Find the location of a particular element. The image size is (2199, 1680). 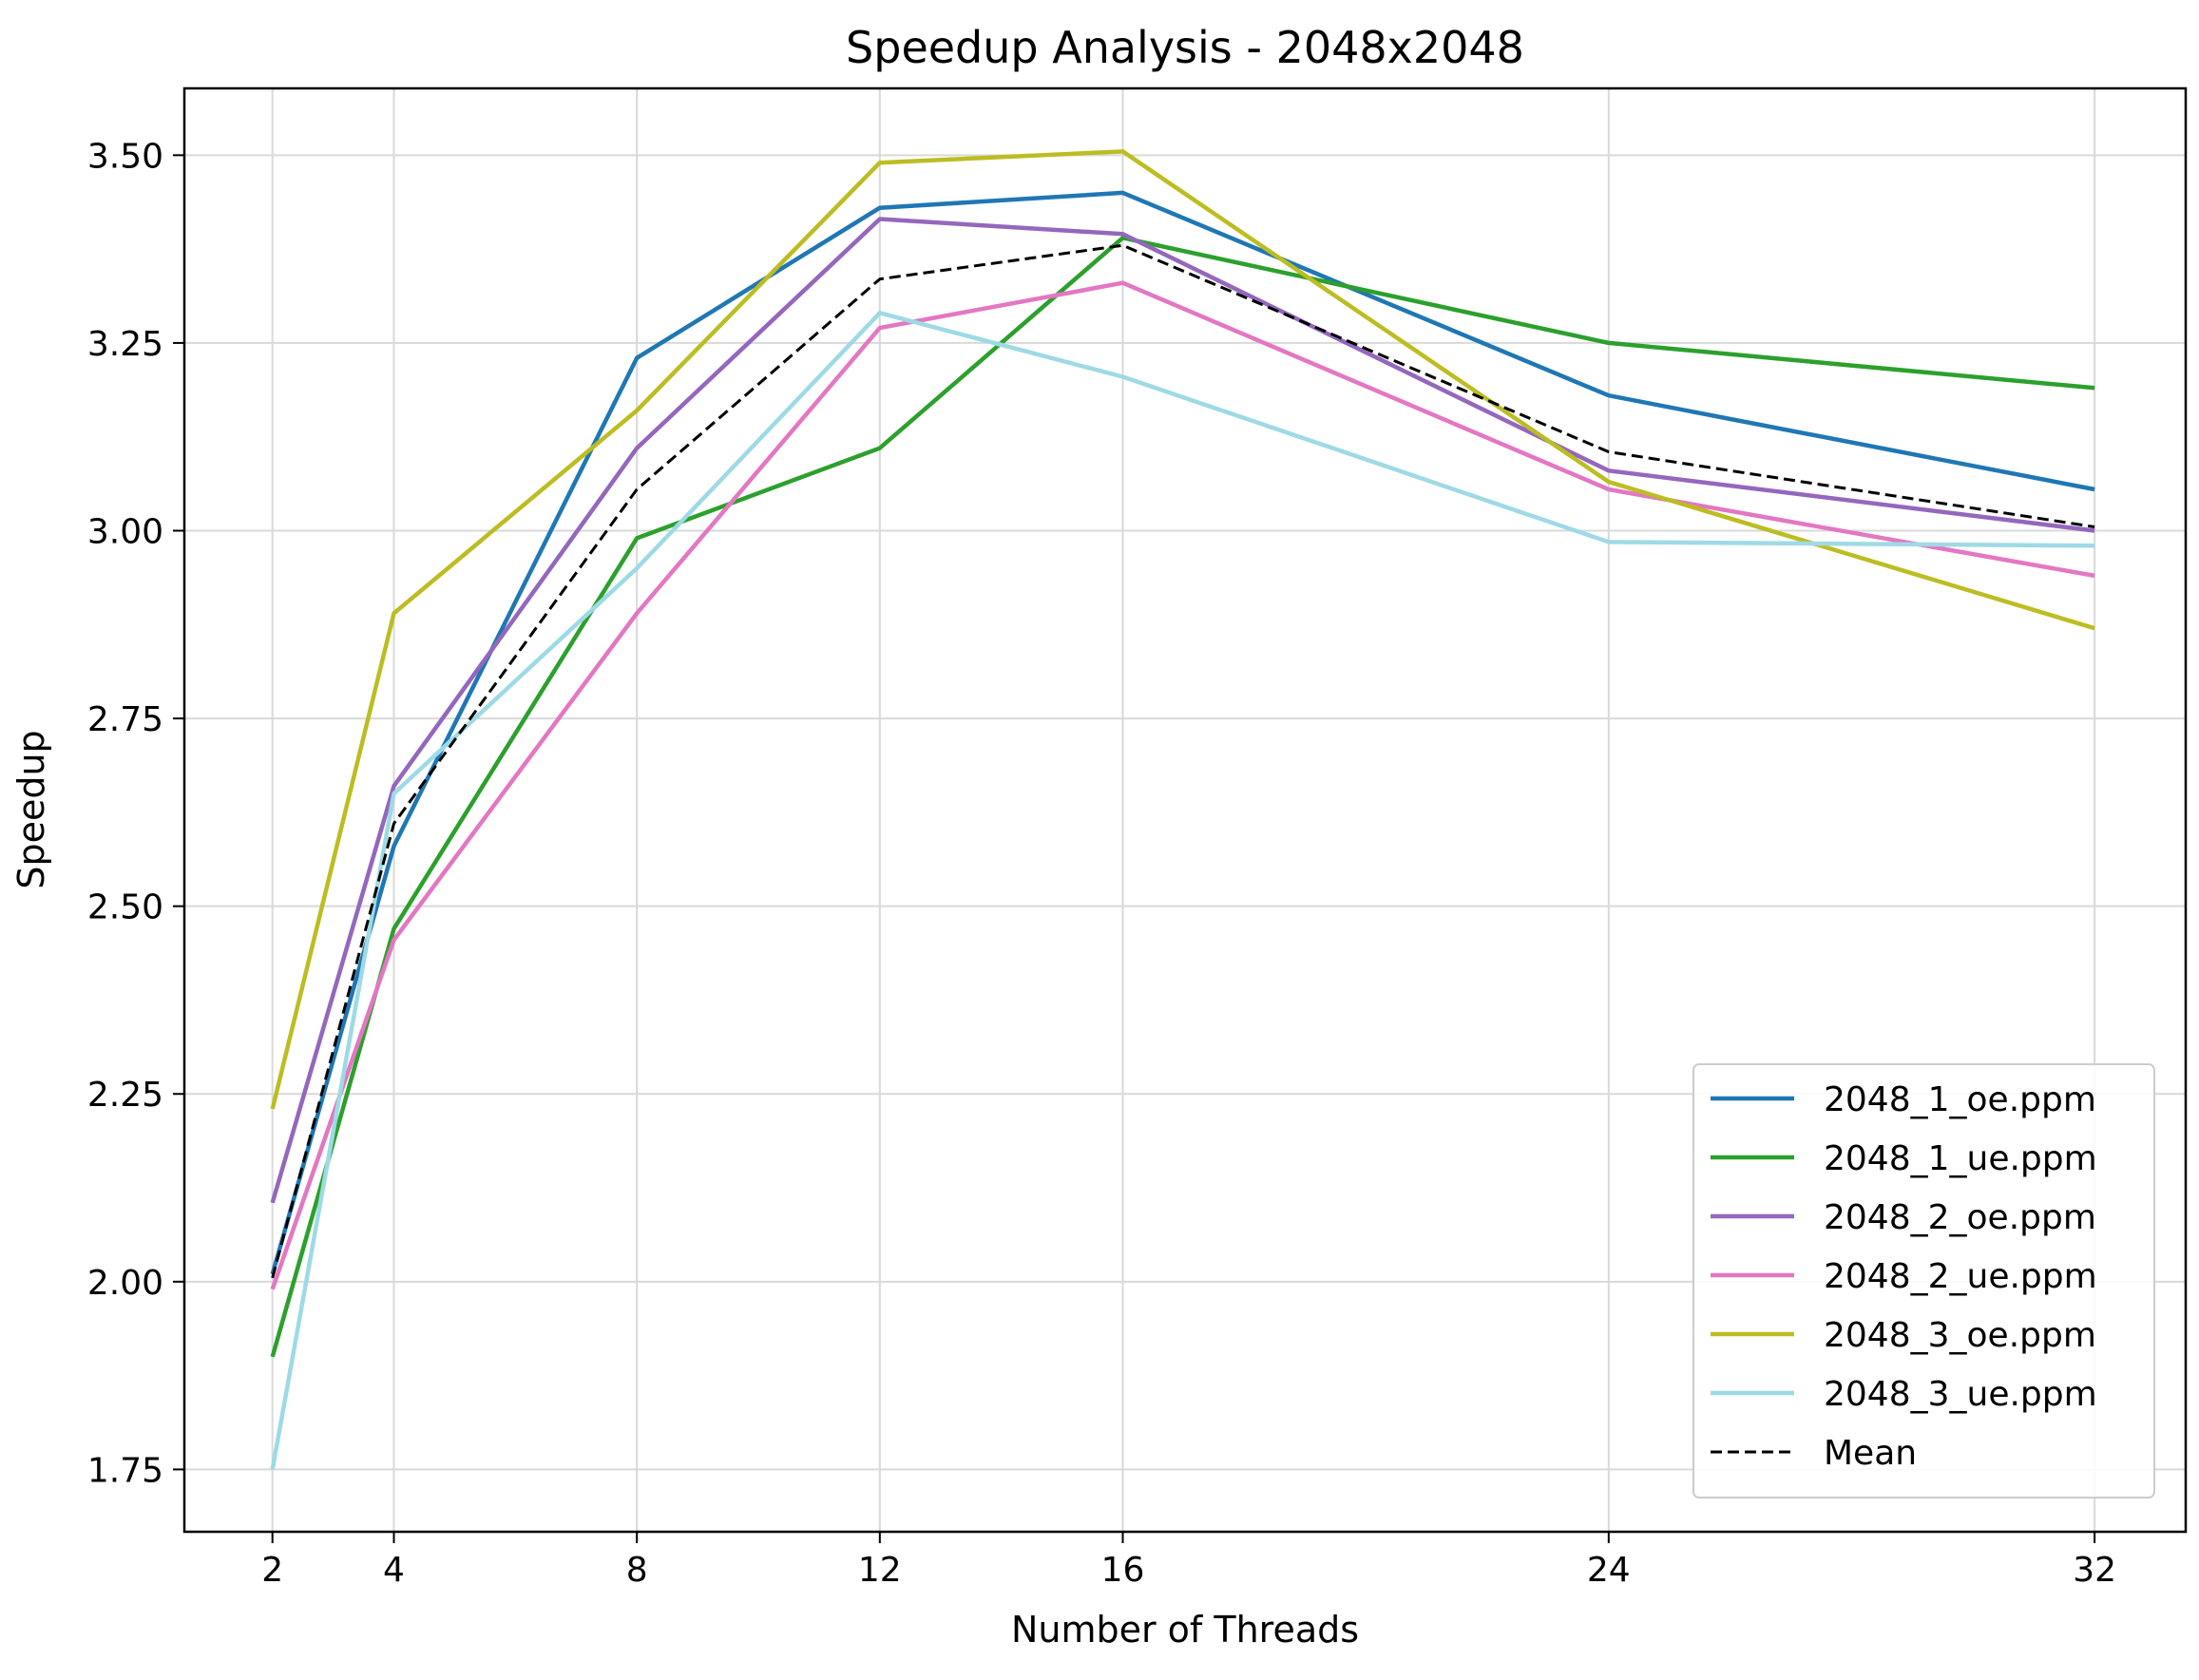

y-tick-label: 2.00 is located at coordinates (125, 1283).